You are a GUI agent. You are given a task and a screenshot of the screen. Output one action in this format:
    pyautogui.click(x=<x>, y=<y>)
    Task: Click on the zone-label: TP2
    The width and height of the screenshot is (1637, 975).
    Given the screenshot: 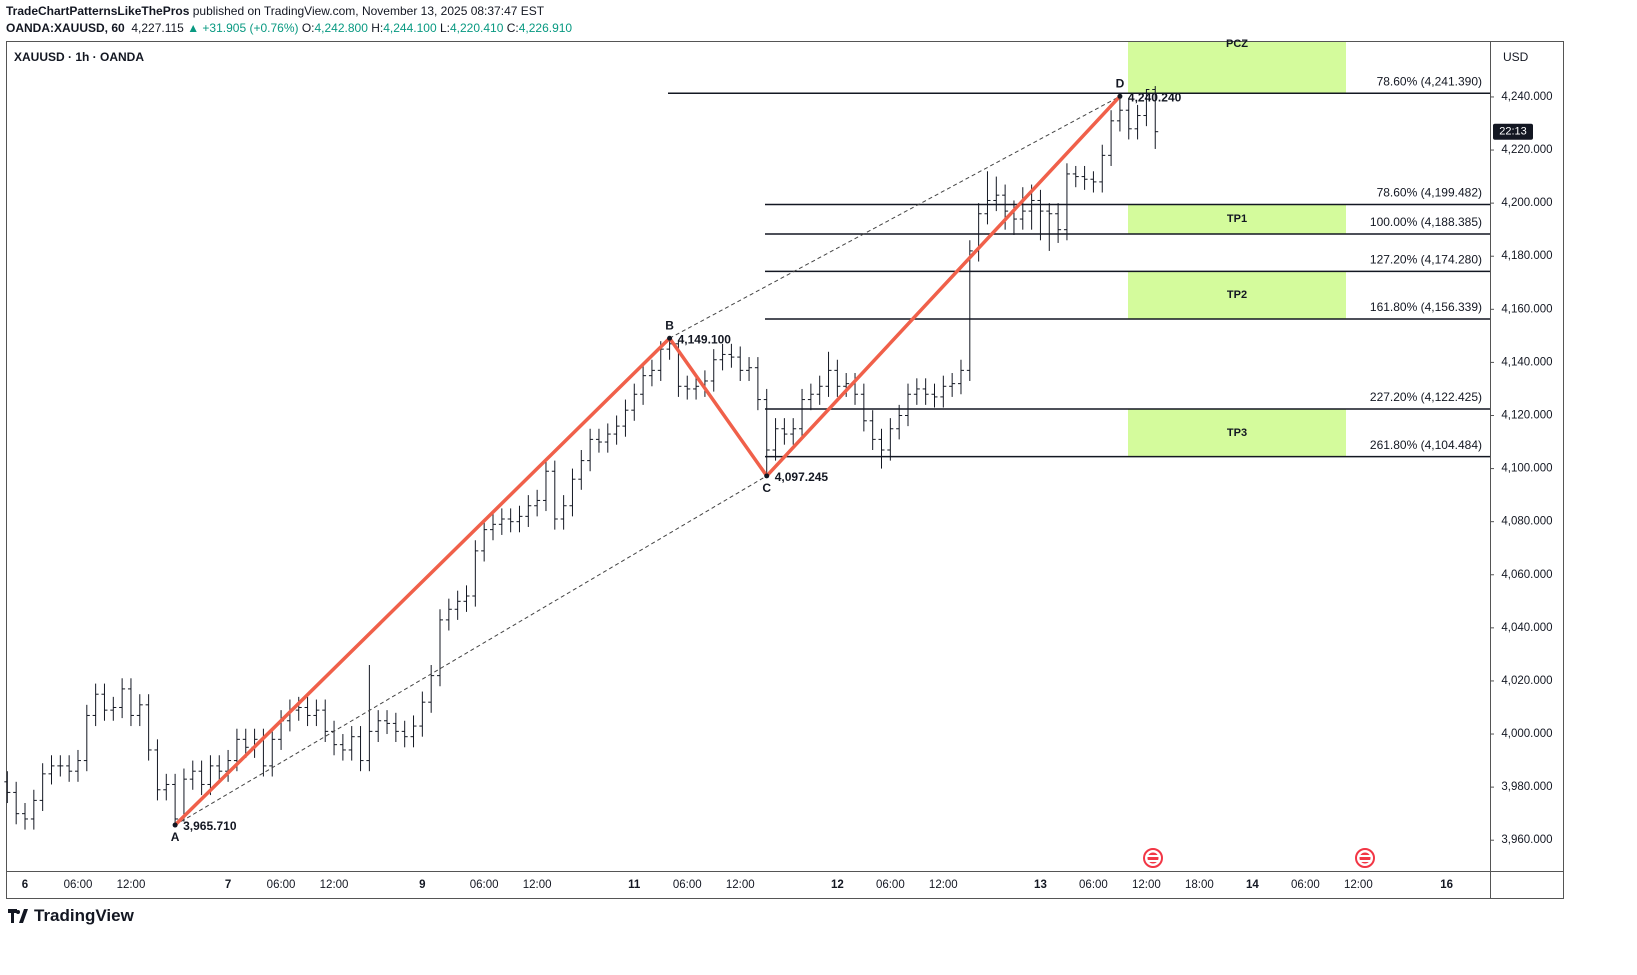 What is the action you would take?
    pyautogui.click(x=1237, y=295)
    